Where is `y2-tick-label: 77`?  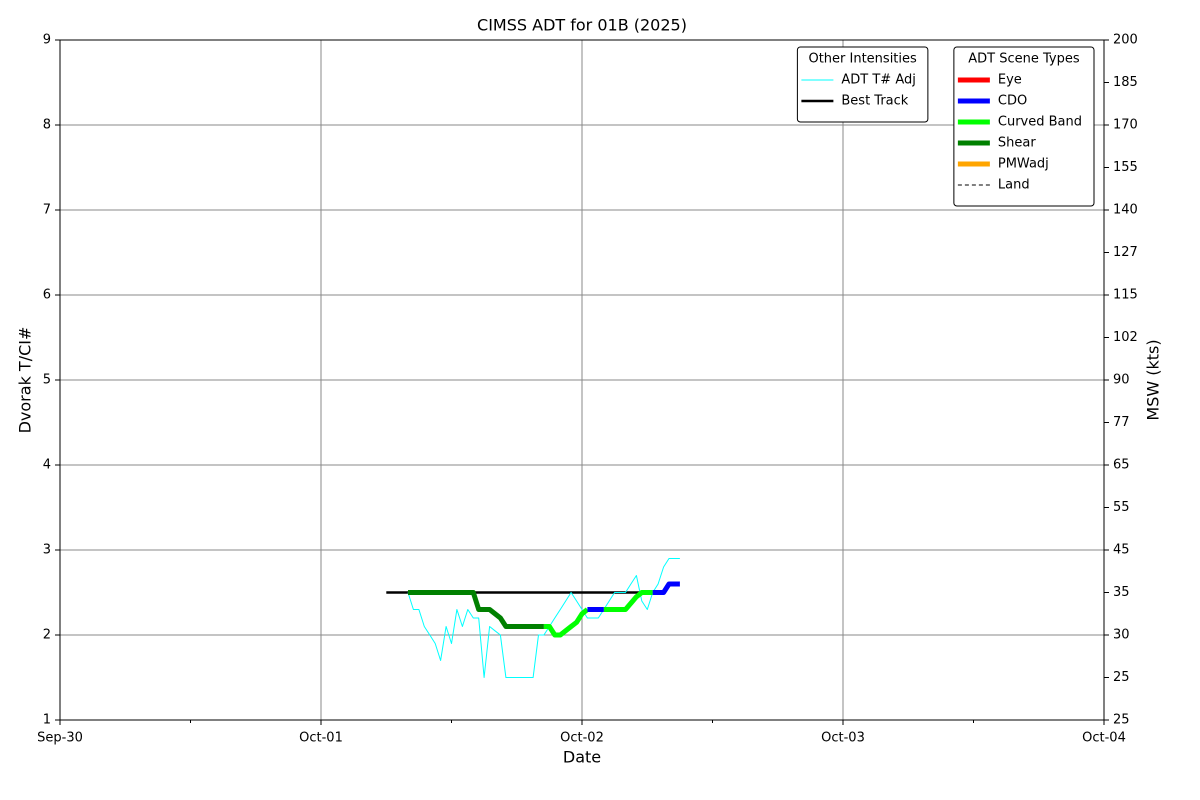 y2-tick-label: 77 is located at coordinates (1121, 422).